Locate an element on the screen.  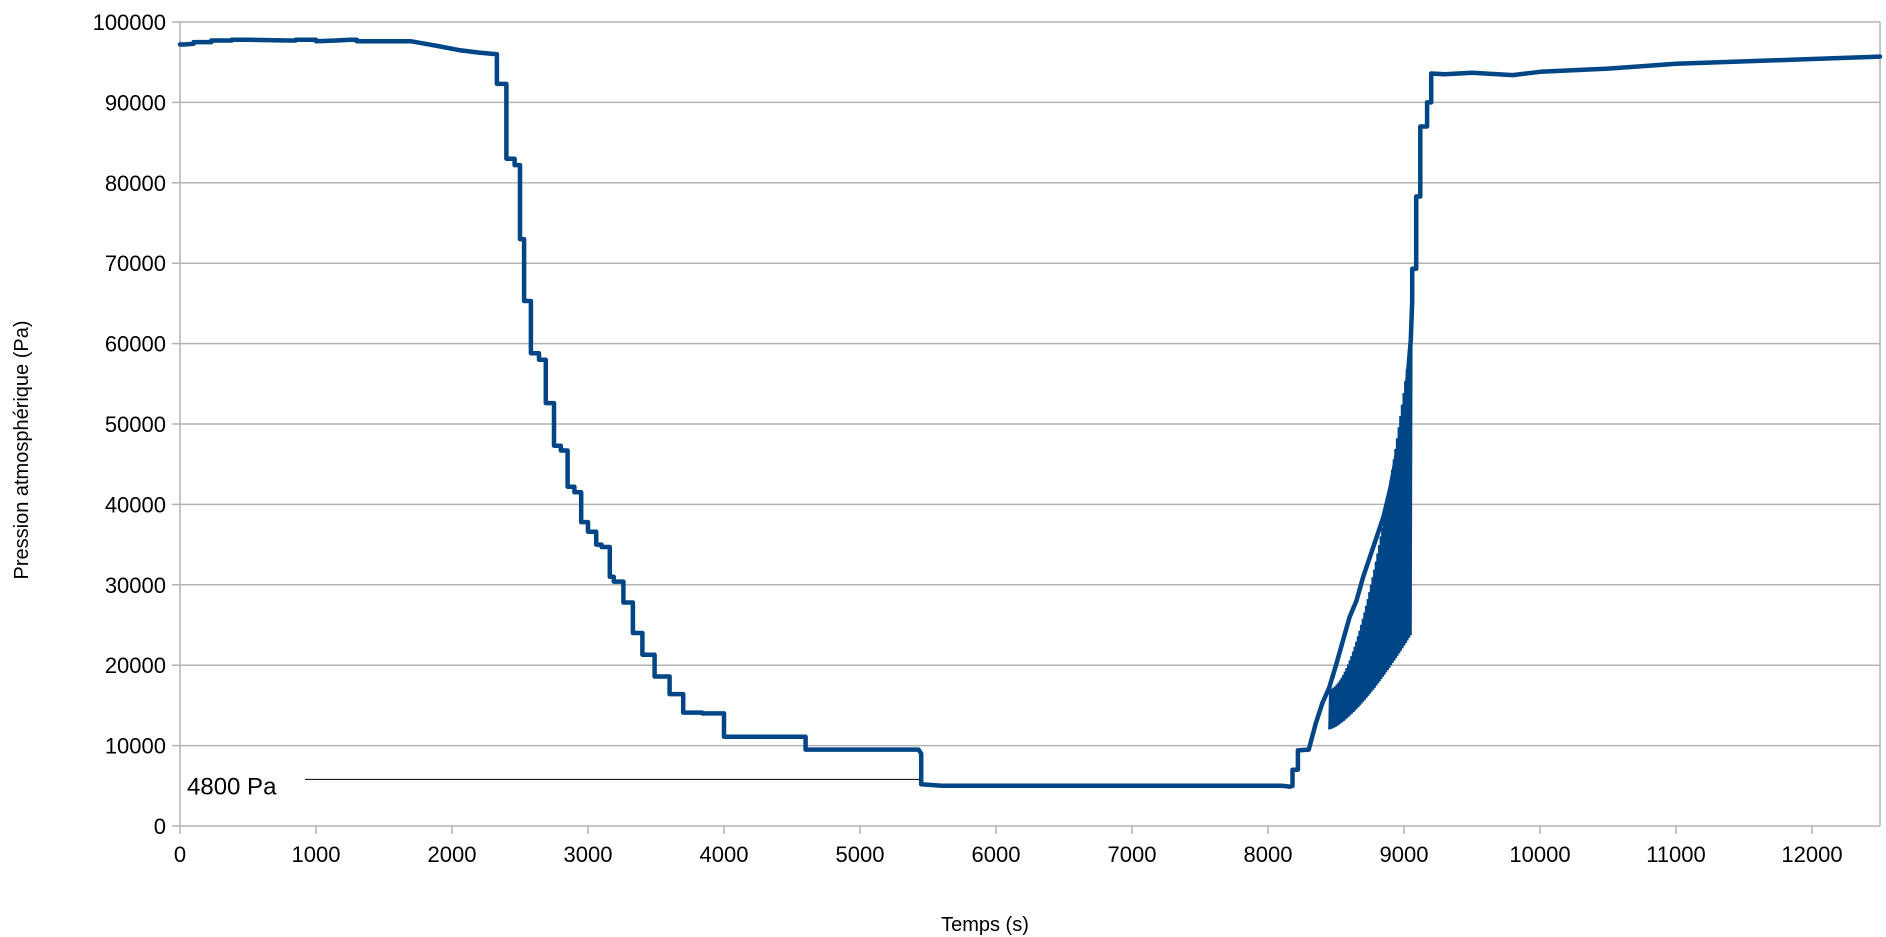
annotation-label-0: 4800 Pa is located at coordinates (232, 786).